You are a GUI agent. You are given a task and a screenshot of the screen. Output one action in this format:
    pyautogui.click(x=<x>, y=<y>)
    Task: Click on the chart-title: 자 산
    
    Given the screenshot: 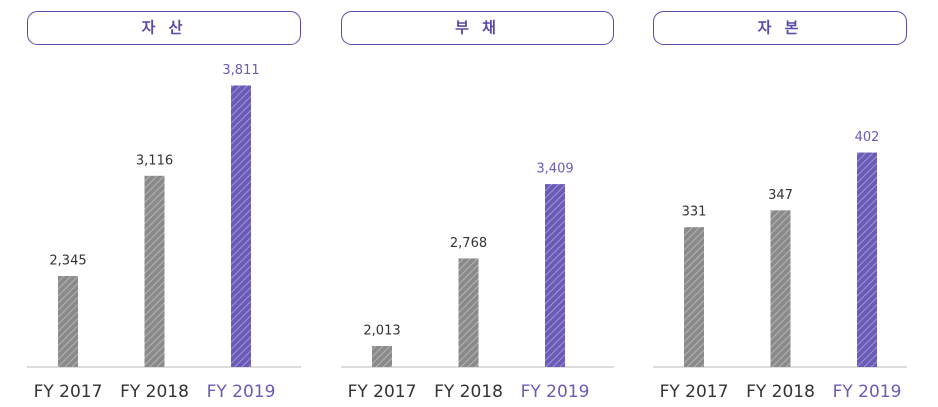 What is the action you would take?
    pyautogui.click(x=164, y=28)
    